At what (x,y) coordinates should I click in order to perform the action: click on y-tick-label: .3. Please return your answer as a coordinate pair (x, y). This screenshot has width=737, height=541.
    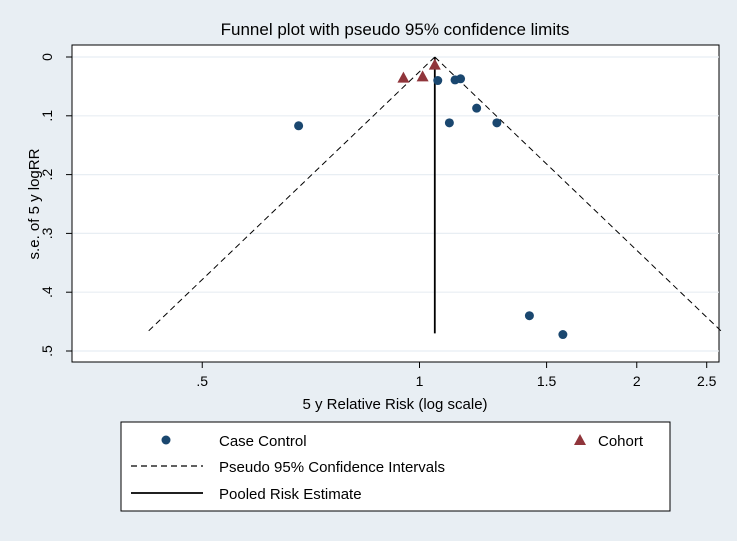
    Looking at the image, I should click on (47, 233).